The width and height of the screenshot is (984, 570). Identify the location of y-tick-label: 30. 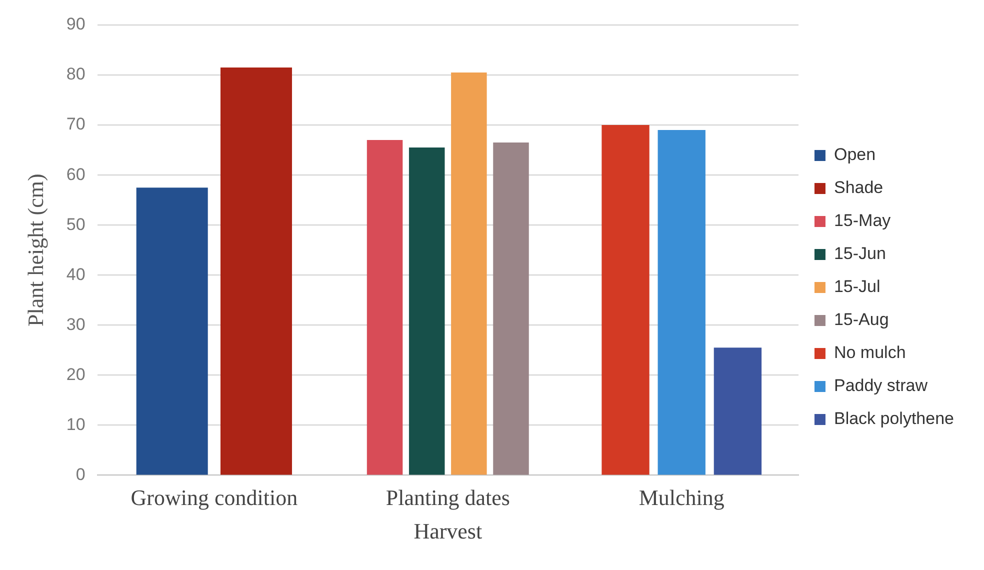
(76, 324).